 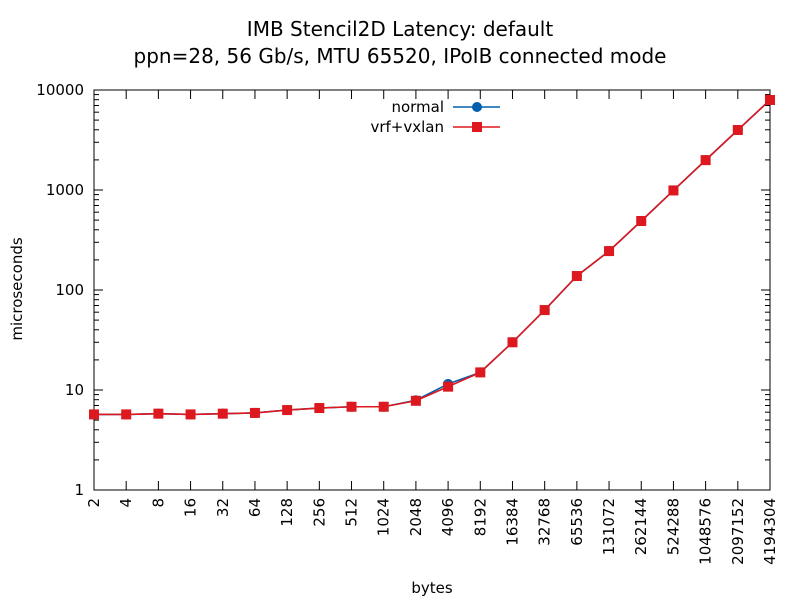 What do you see at coordinates (287, 512) in the screenshot?
I see `x-tick-label: 128` at bounding box center [287, 512].